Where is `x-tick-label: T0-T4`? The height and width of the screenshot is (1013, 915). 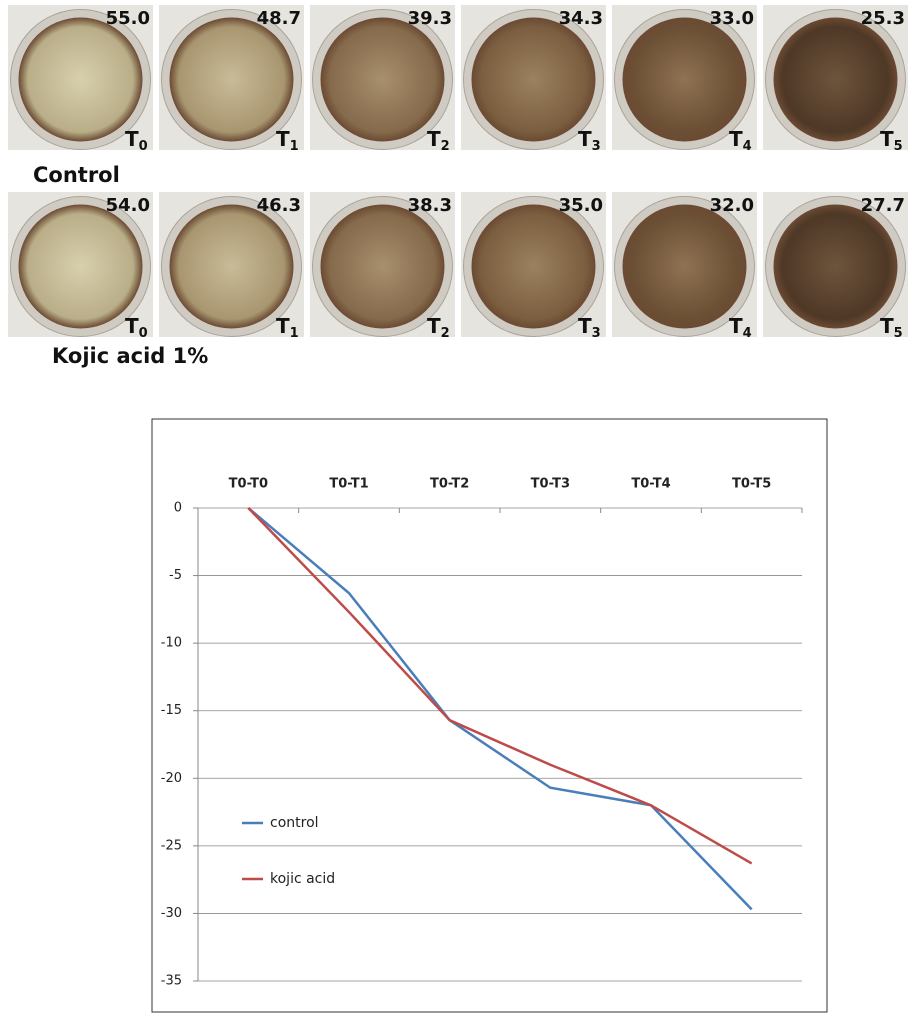 x-tick-label: T0-T4 is located at coordinates (650, 484).